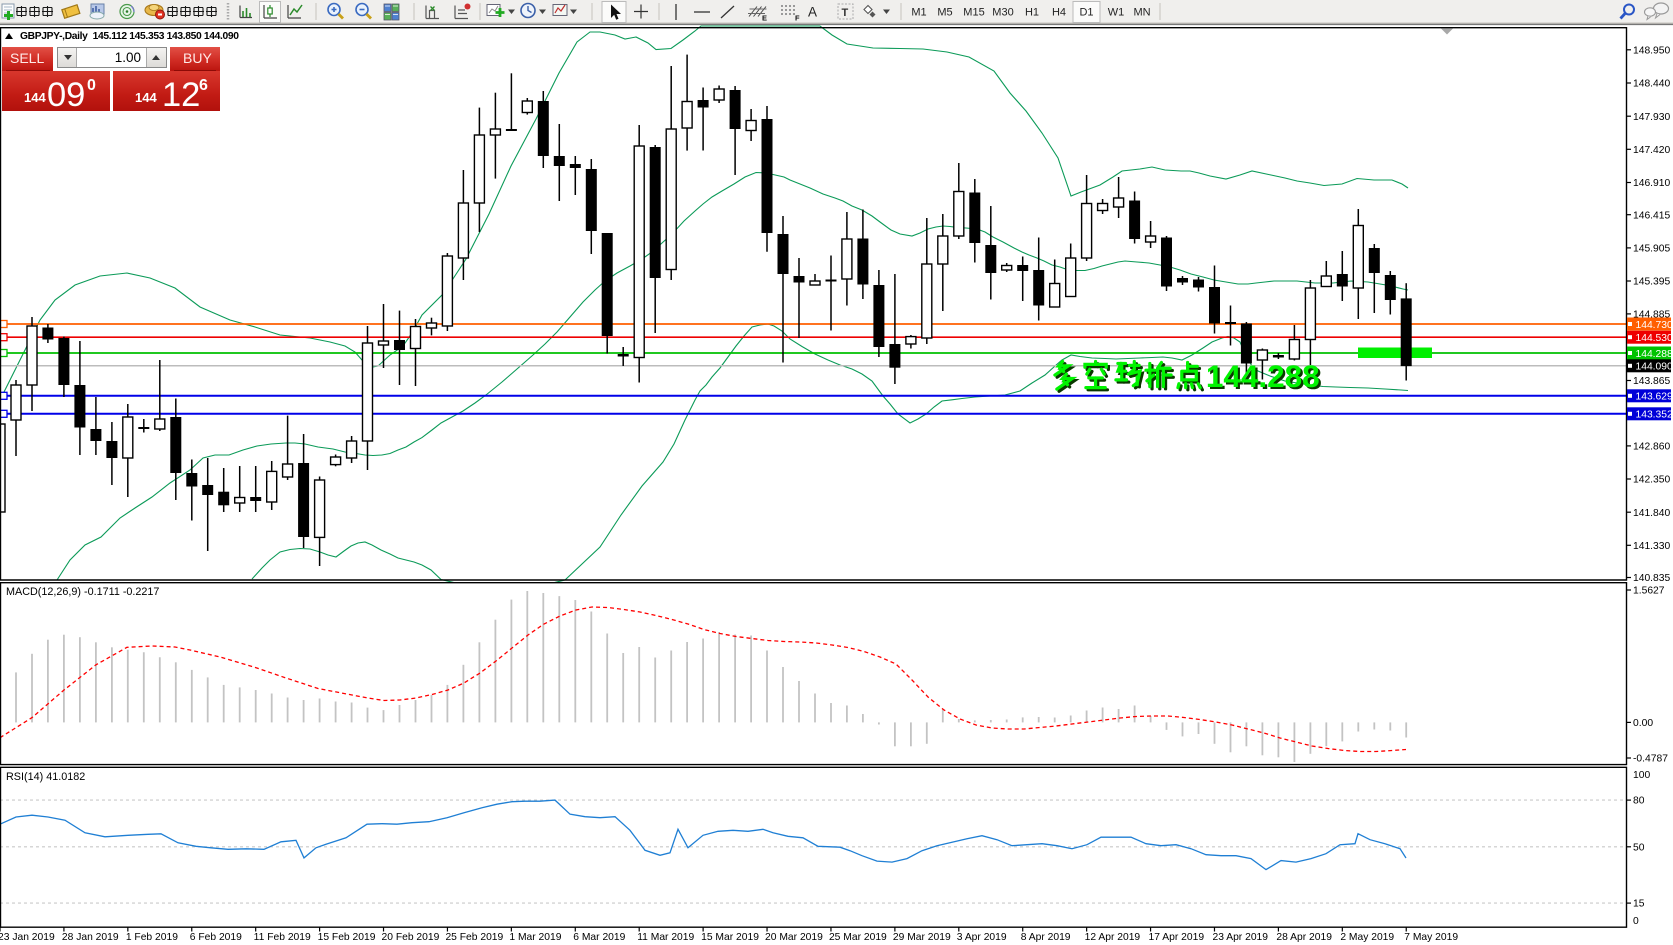  Describe the element at coordinates (1046, 937) in the screenshot. I see `svg-text: 8 Apr 2019` at that location.